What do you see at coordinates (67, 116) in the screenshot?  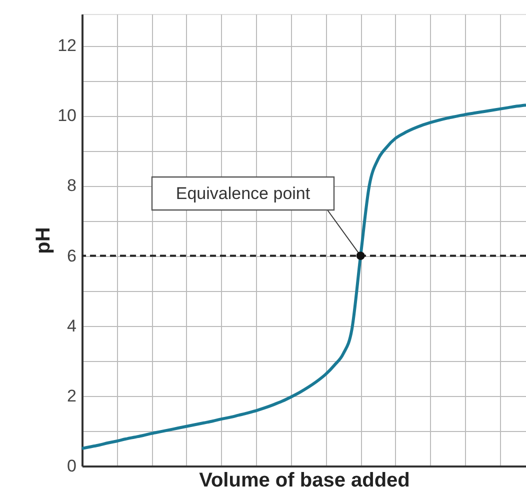 I see `y-tick-label: 10` at bounding box center [67, 116].